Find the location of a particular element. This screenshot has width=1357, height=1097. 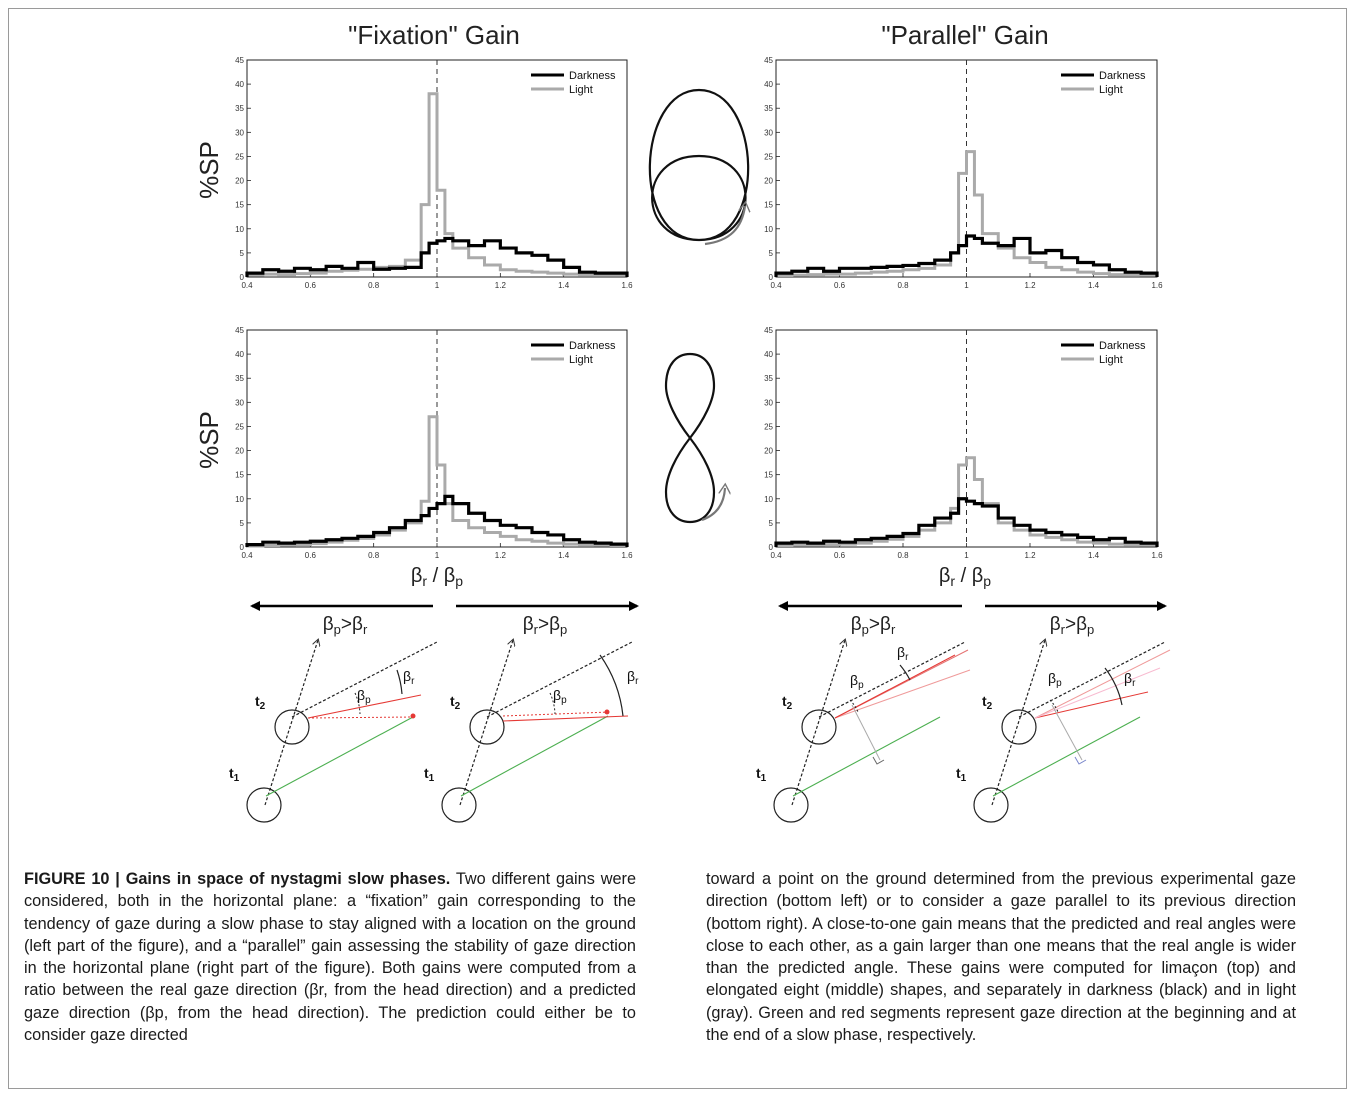

y-tick-label: 0 is located at coordinates (242, 277).